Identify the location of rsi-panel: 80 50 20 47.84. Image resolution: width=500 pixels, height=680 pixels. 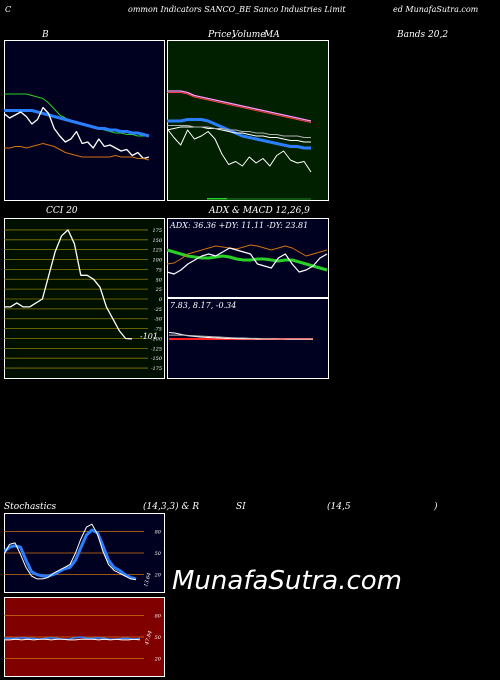
(84, 637).